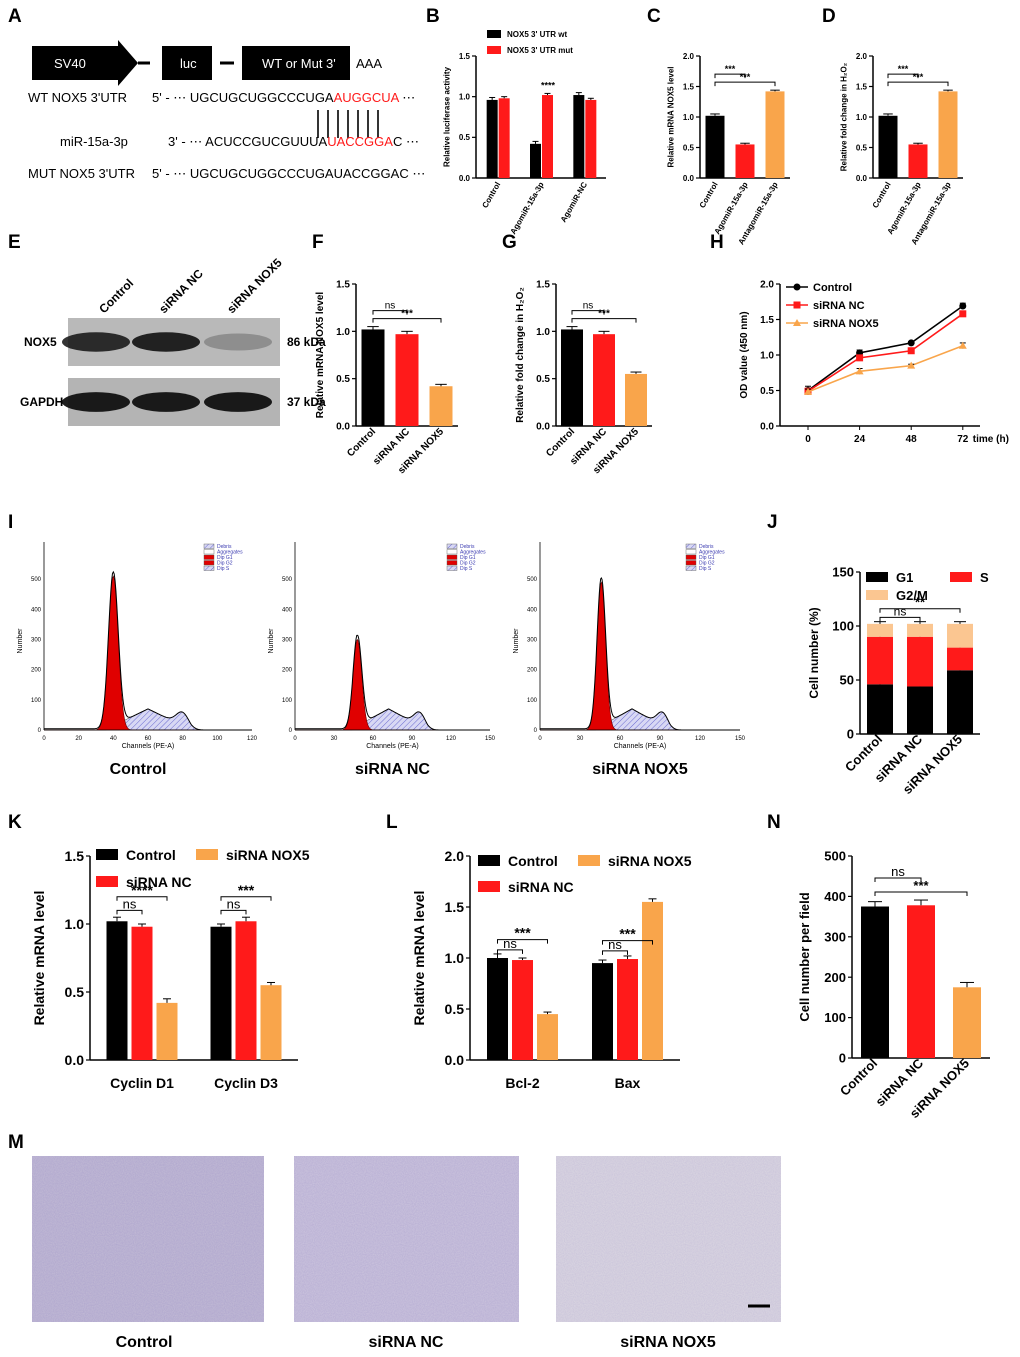 This screenshot has width=1020, height=1357. Describe the element at coordinates (640, 769) in the screenshot. I see `flow-panel-label: siRNA NOX5` at that location.